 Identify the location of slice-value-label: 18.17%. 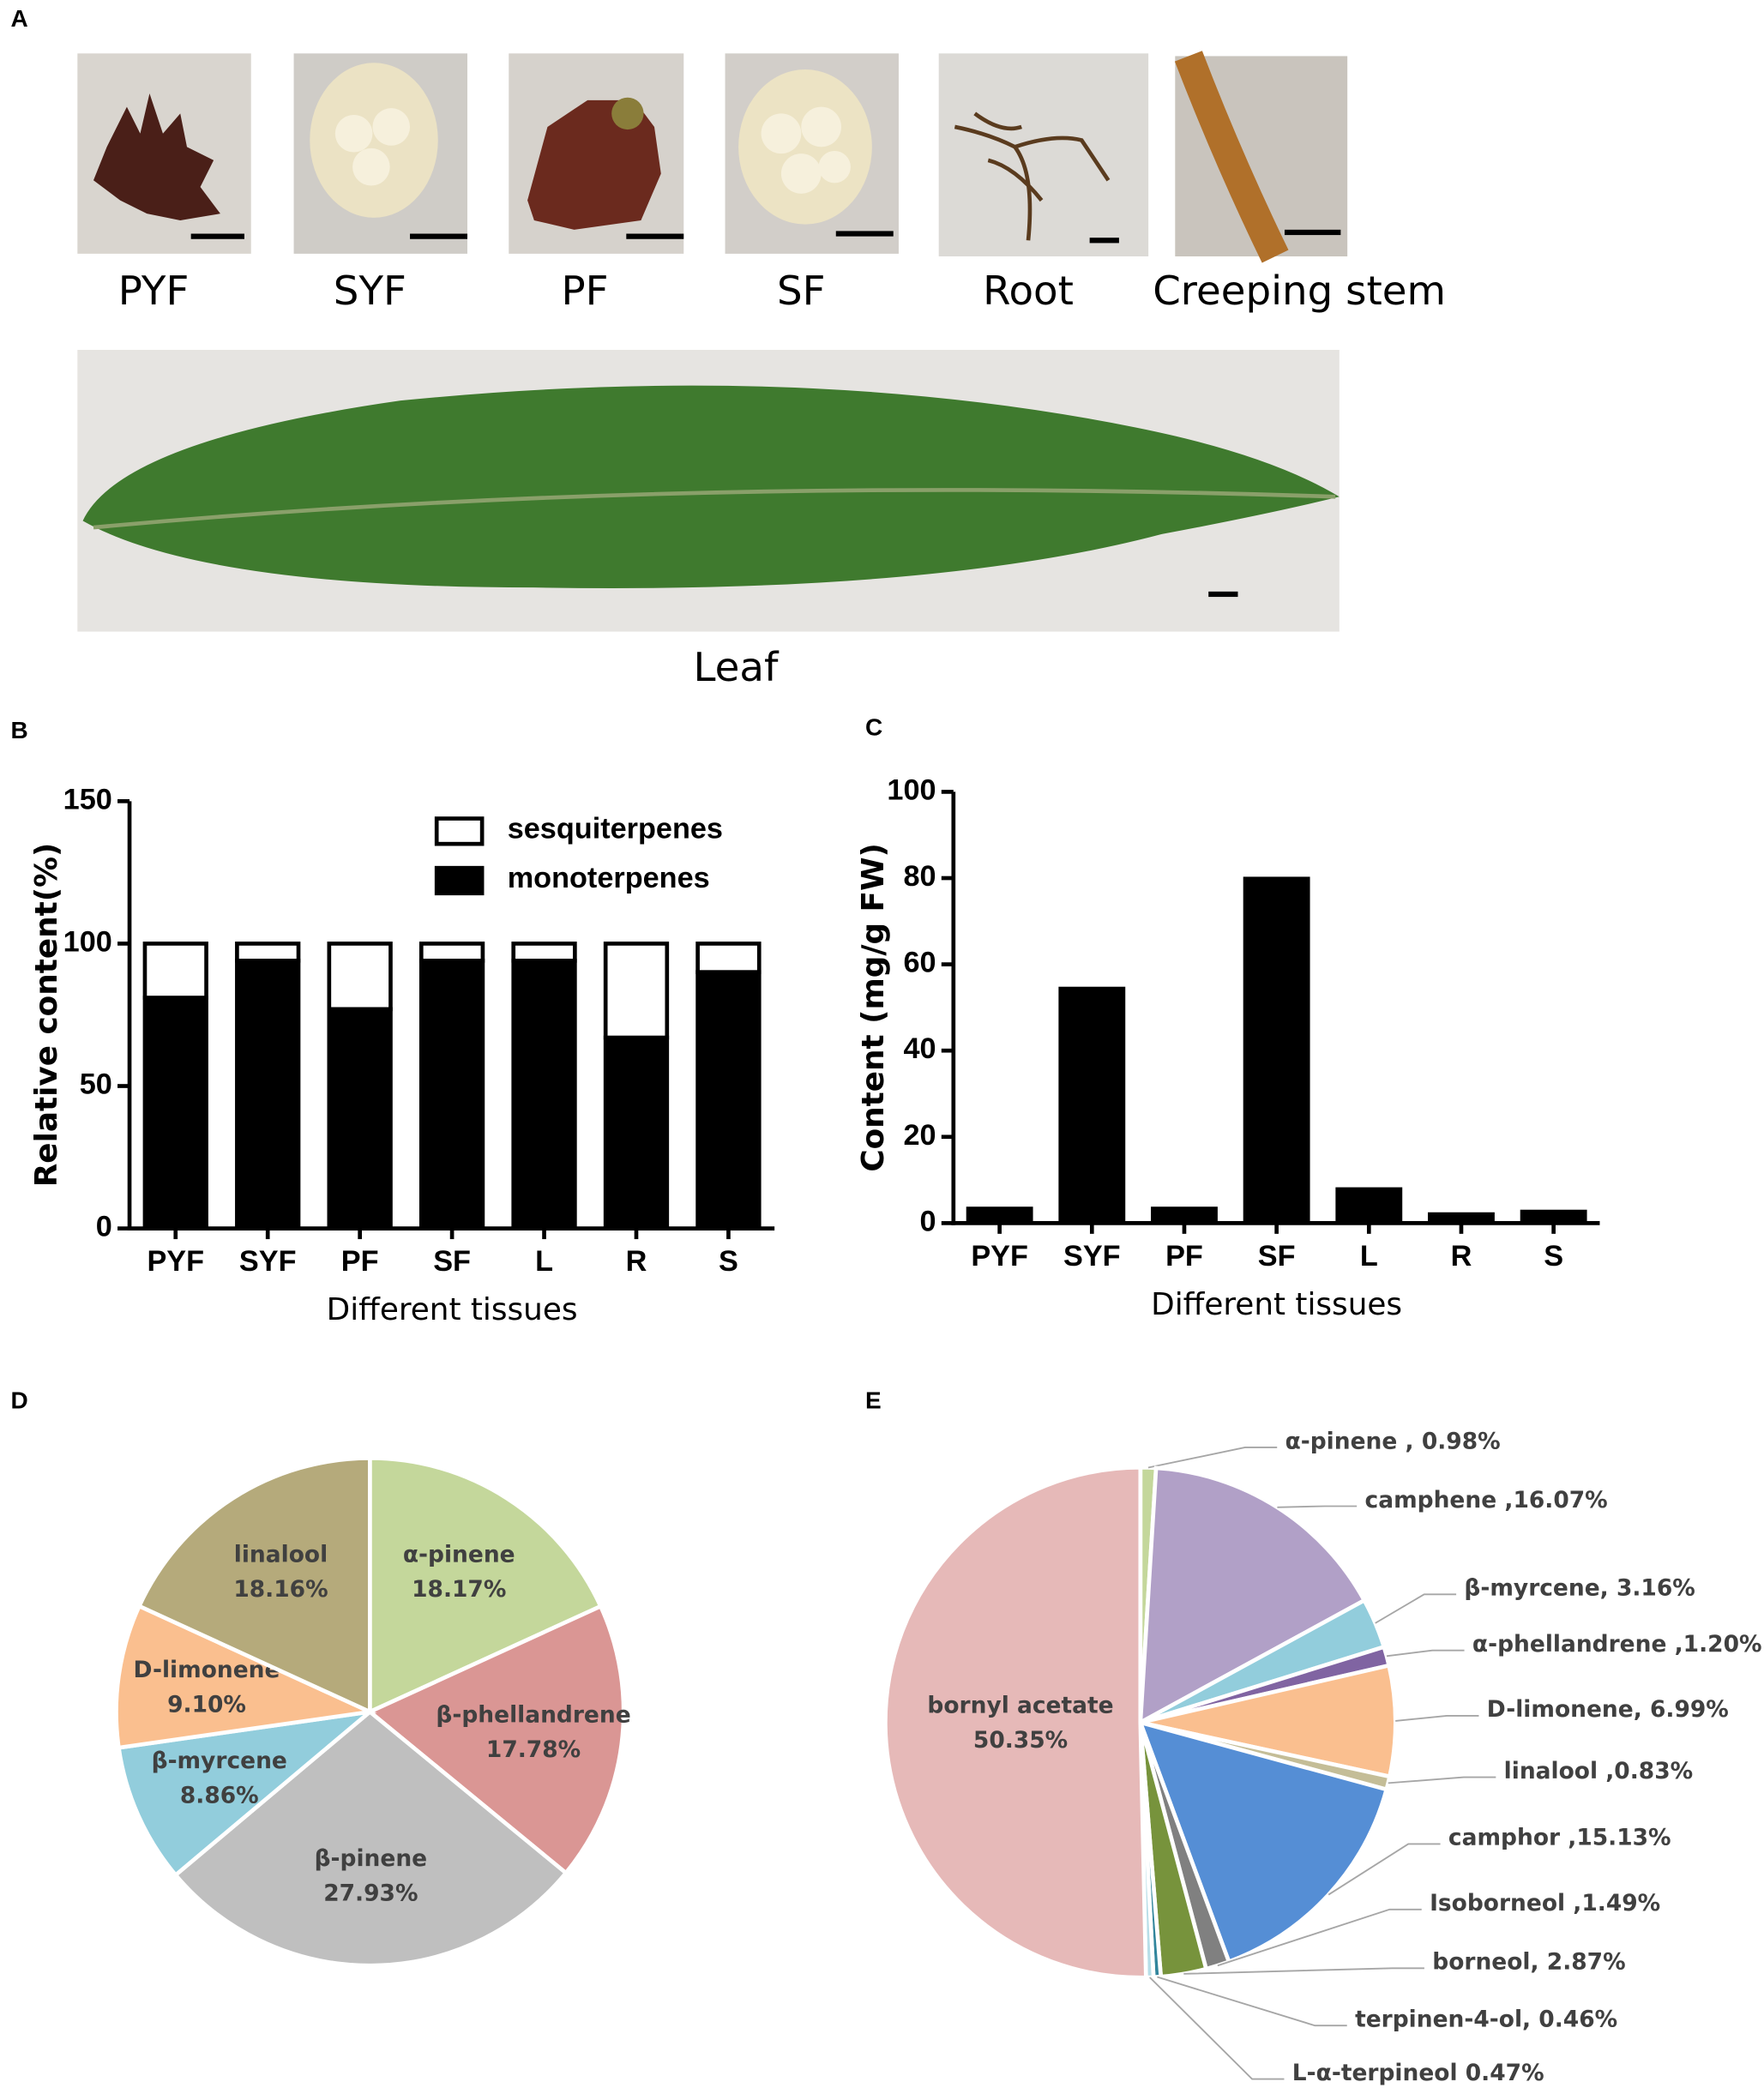
(459, 1590).